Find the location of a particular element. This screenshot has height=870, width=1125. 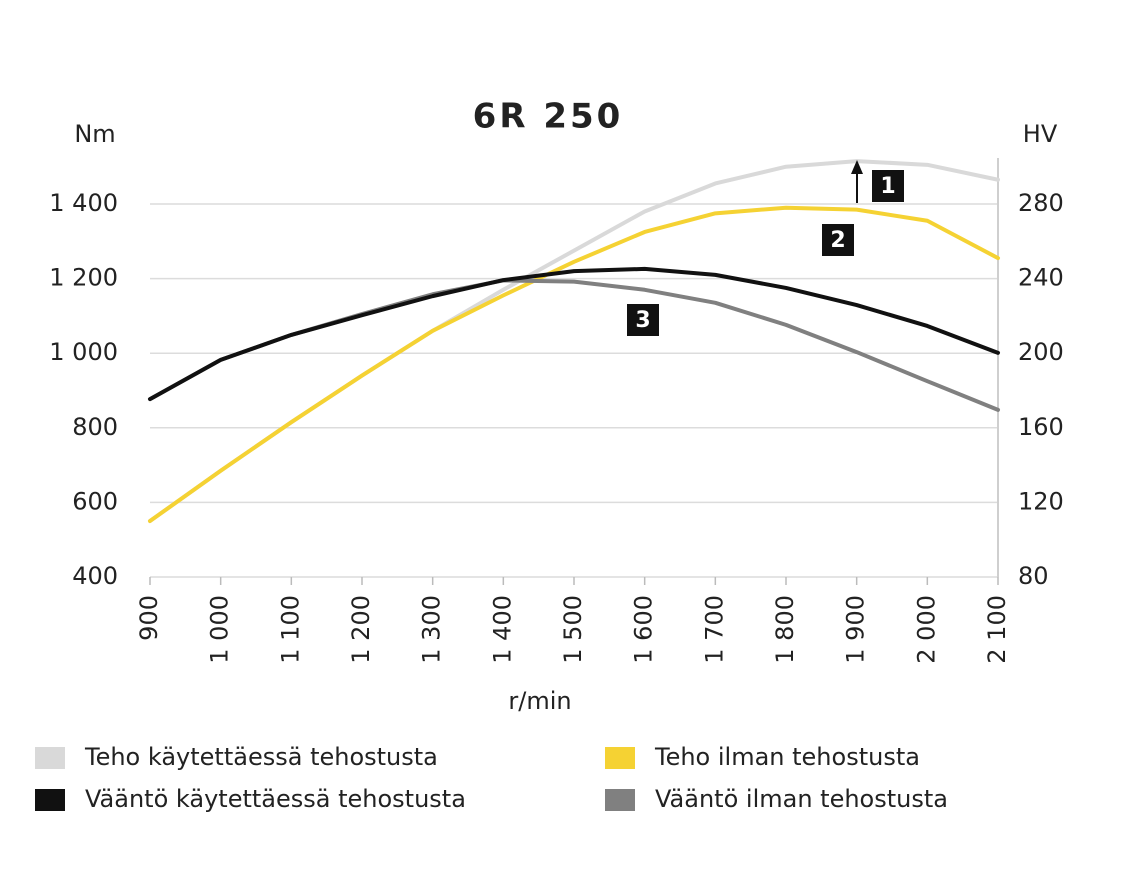

annotation-label: 3 is located at coordinates (642, 320).